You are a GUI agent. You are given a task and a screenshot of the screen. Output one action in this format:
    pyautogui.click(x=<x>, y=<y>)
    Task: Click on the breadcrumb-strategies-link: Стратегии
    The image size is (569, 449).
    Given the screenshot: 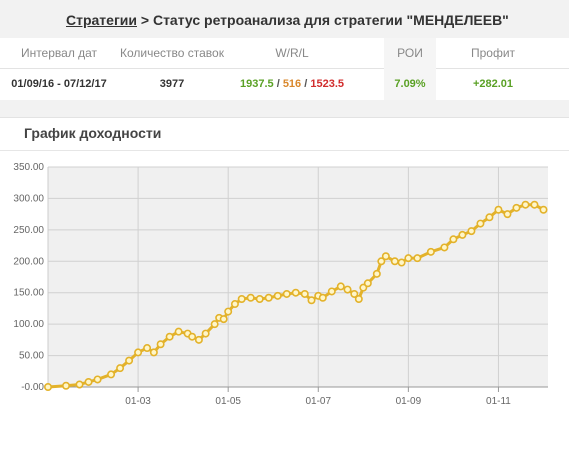 What is the action you would take?
    pyautogui.click(x=101, y=20)
    